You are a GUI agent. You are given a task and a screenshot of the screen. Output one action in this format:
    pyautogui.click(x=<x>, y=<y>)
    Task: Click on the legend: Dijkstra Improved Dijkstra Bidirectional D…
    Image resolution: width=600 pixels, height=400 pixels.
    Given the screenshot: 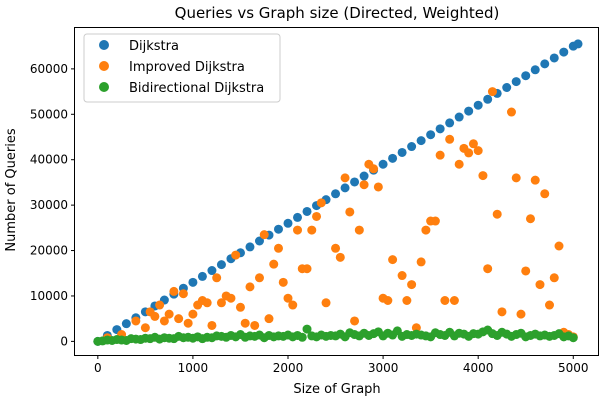 What is the action you would take?
    pyautogui.click(x=182, y=68)
    